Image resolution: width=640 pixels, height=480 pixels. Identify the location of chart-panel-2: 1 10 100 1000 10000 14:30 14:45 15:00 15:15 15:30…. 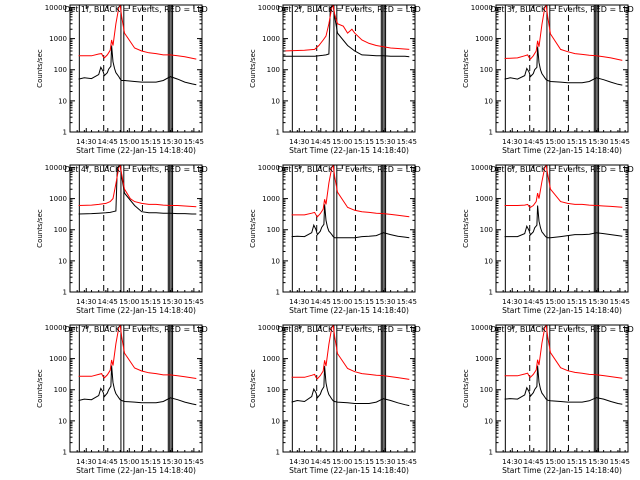
(335, 79).